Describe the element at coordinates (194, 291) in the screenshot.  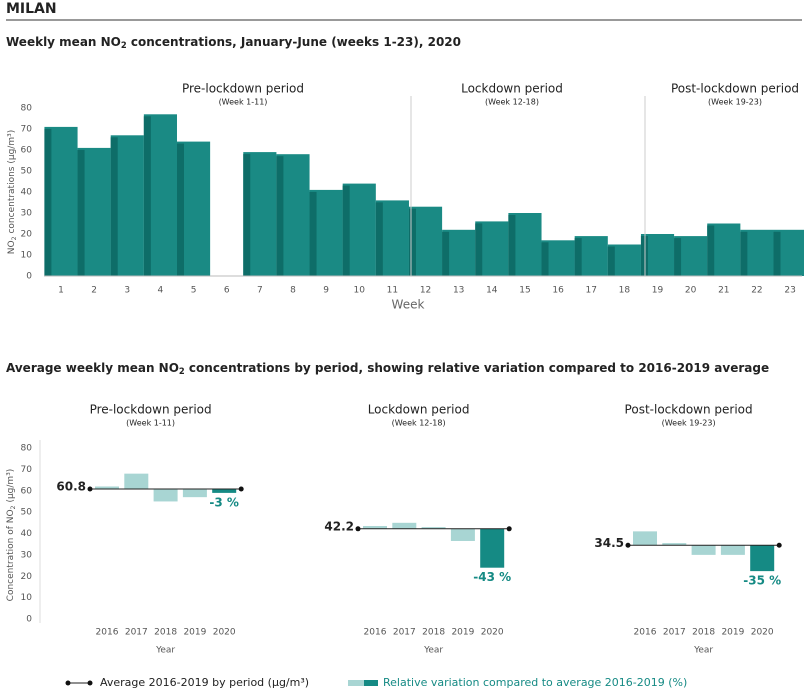
I see `x-tick-label: 5` at that location.